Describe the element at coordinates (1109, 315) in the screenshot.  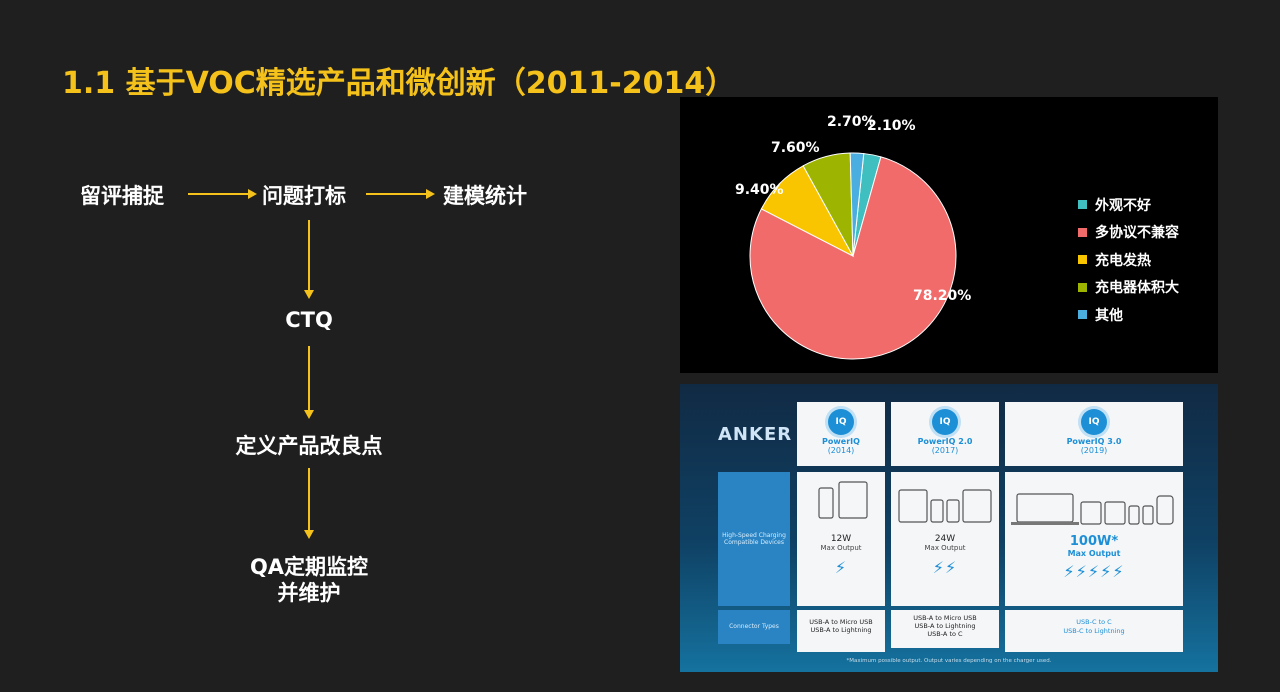
I see `legend-label: 其他` at that location.